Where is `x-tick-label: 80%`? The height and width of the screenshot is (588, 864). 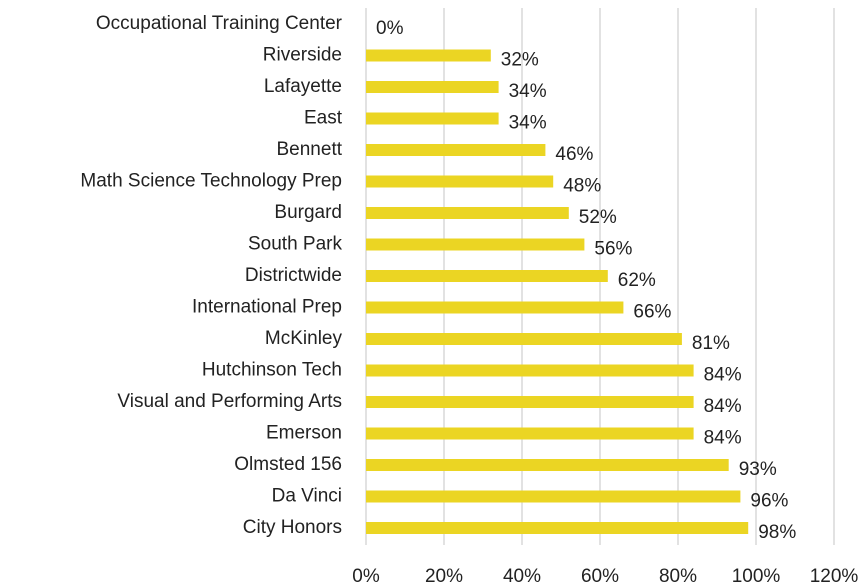
x-tick-label: 80% is located at coordinates (678, 576).